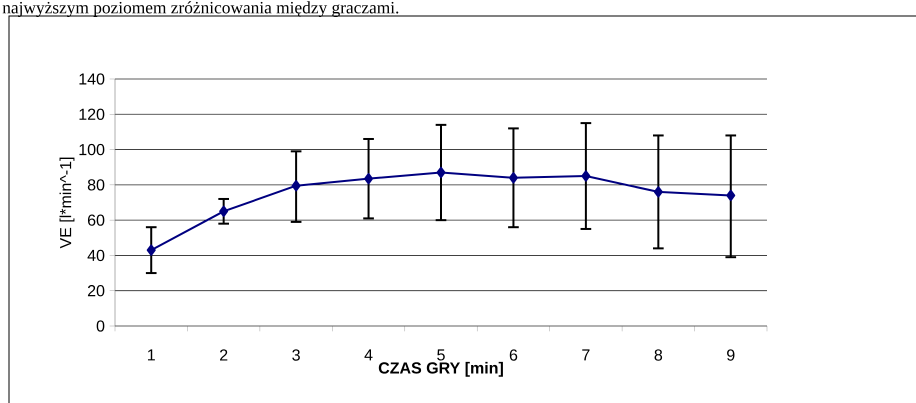 This screenshot has height=403, width=916. What do you see at coordinates (296, 355) in the screenshot?
I see `x-tick-label: 3` at bounding box center [296, 355].